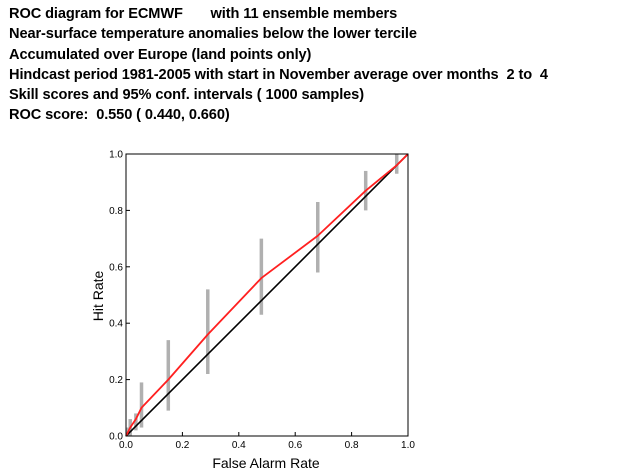  What do you see at coordinates (352, 445) in the screenshot?
I see `x-tick-label-4: 0.8` at bounding box center [352, 445].